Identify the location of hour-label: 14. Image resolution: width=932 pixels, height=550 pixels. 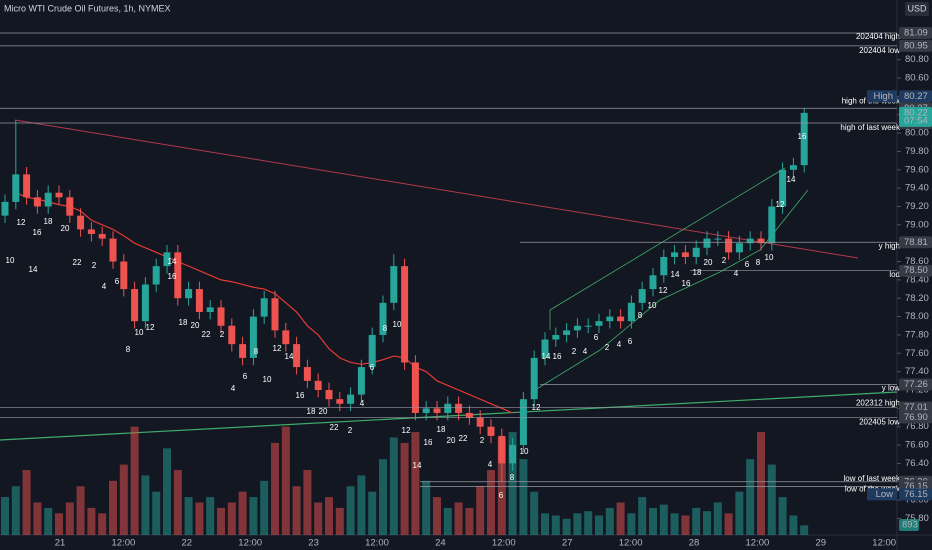
(675, 274).